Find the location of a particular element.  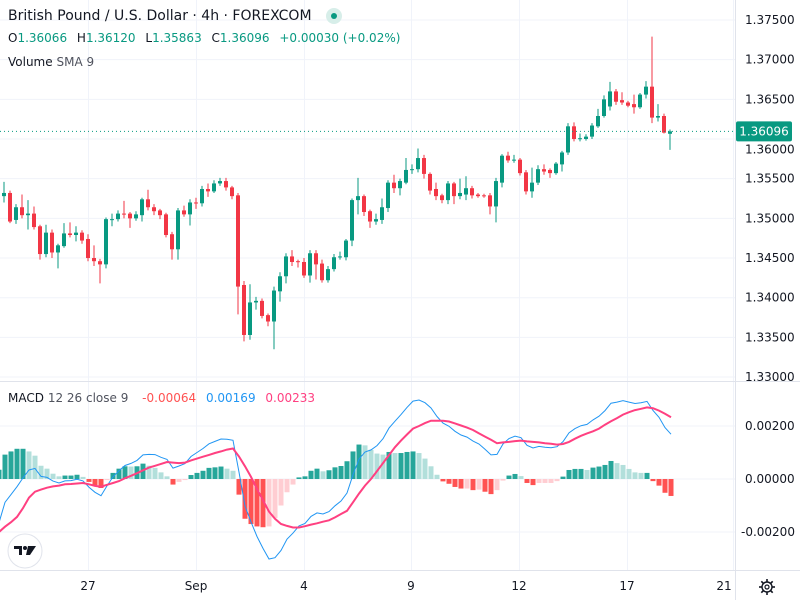

volume-legend: Volume SMA 9 is located at coordinates (51, 62).